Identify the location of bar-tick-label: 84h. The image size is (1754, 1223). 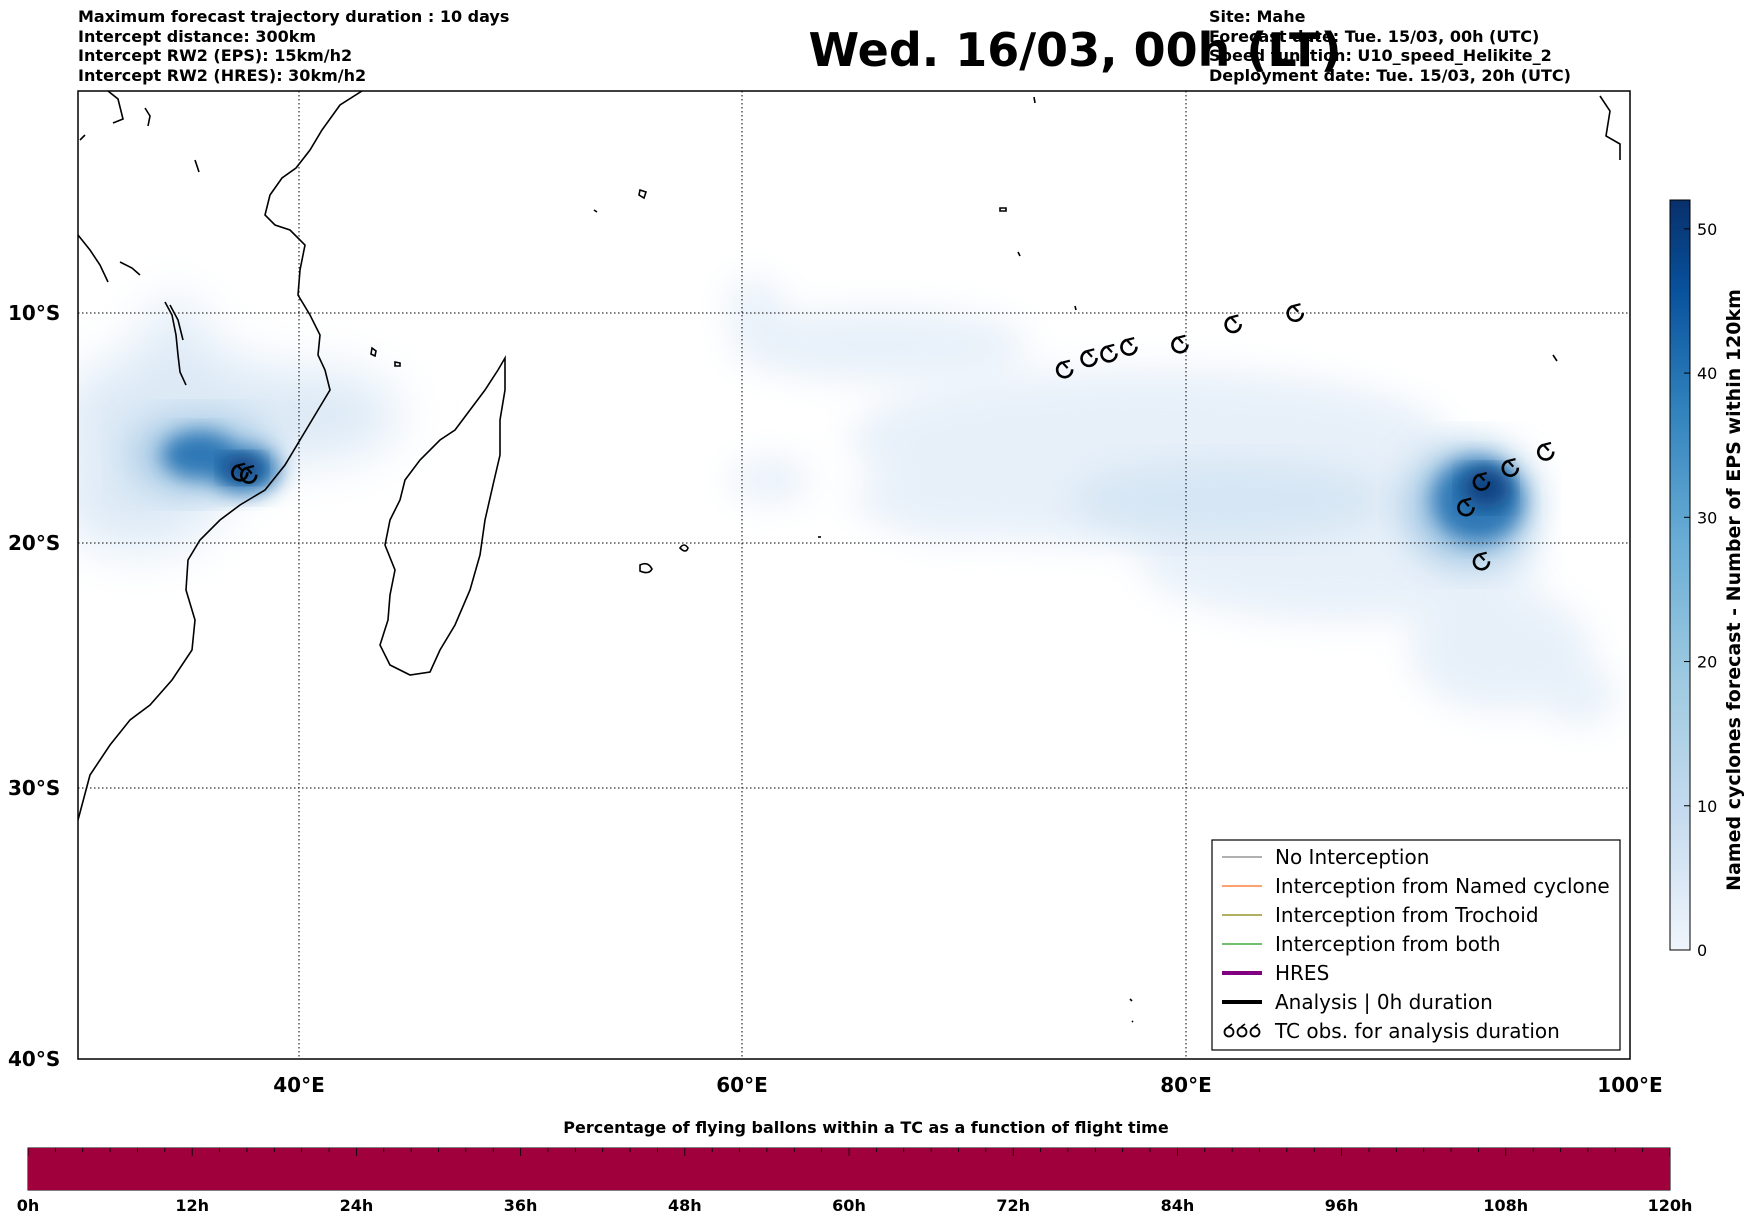
(1178, 1205).